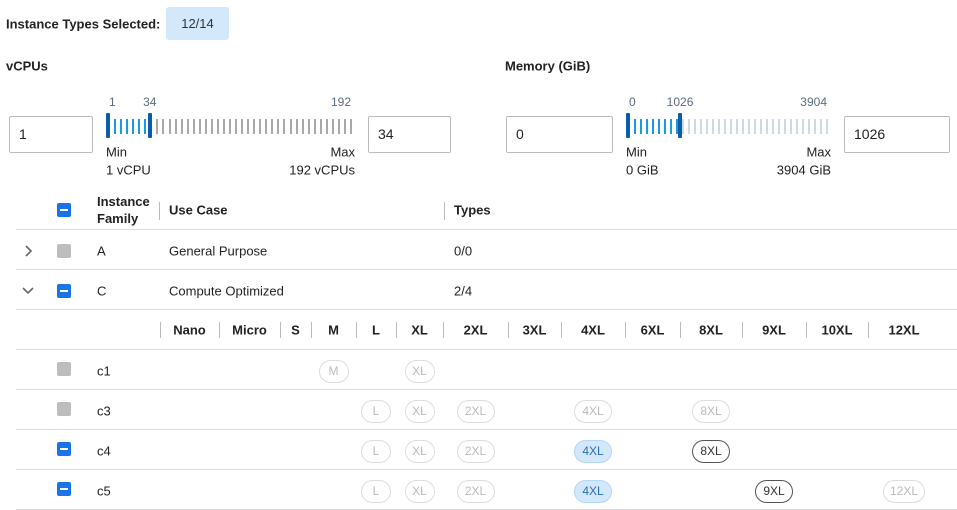 The image size is (957, 510). I want to click on column-header: Use Case, so click(198, 210).